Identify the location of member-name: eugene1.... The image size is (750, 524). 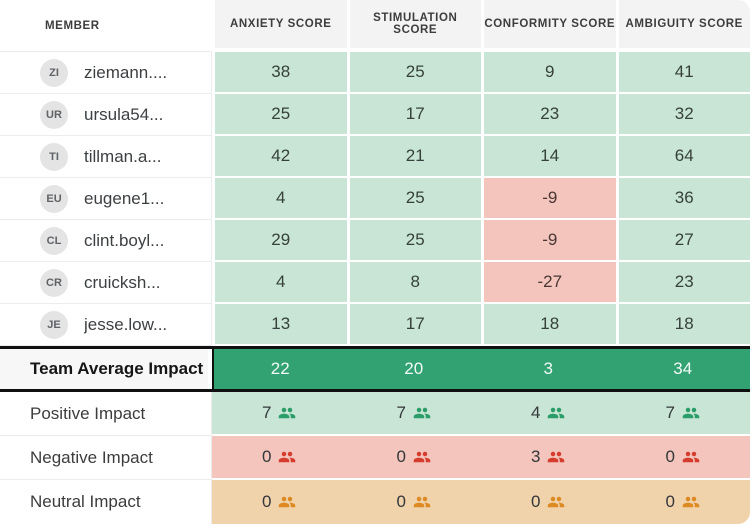
(124, 198).